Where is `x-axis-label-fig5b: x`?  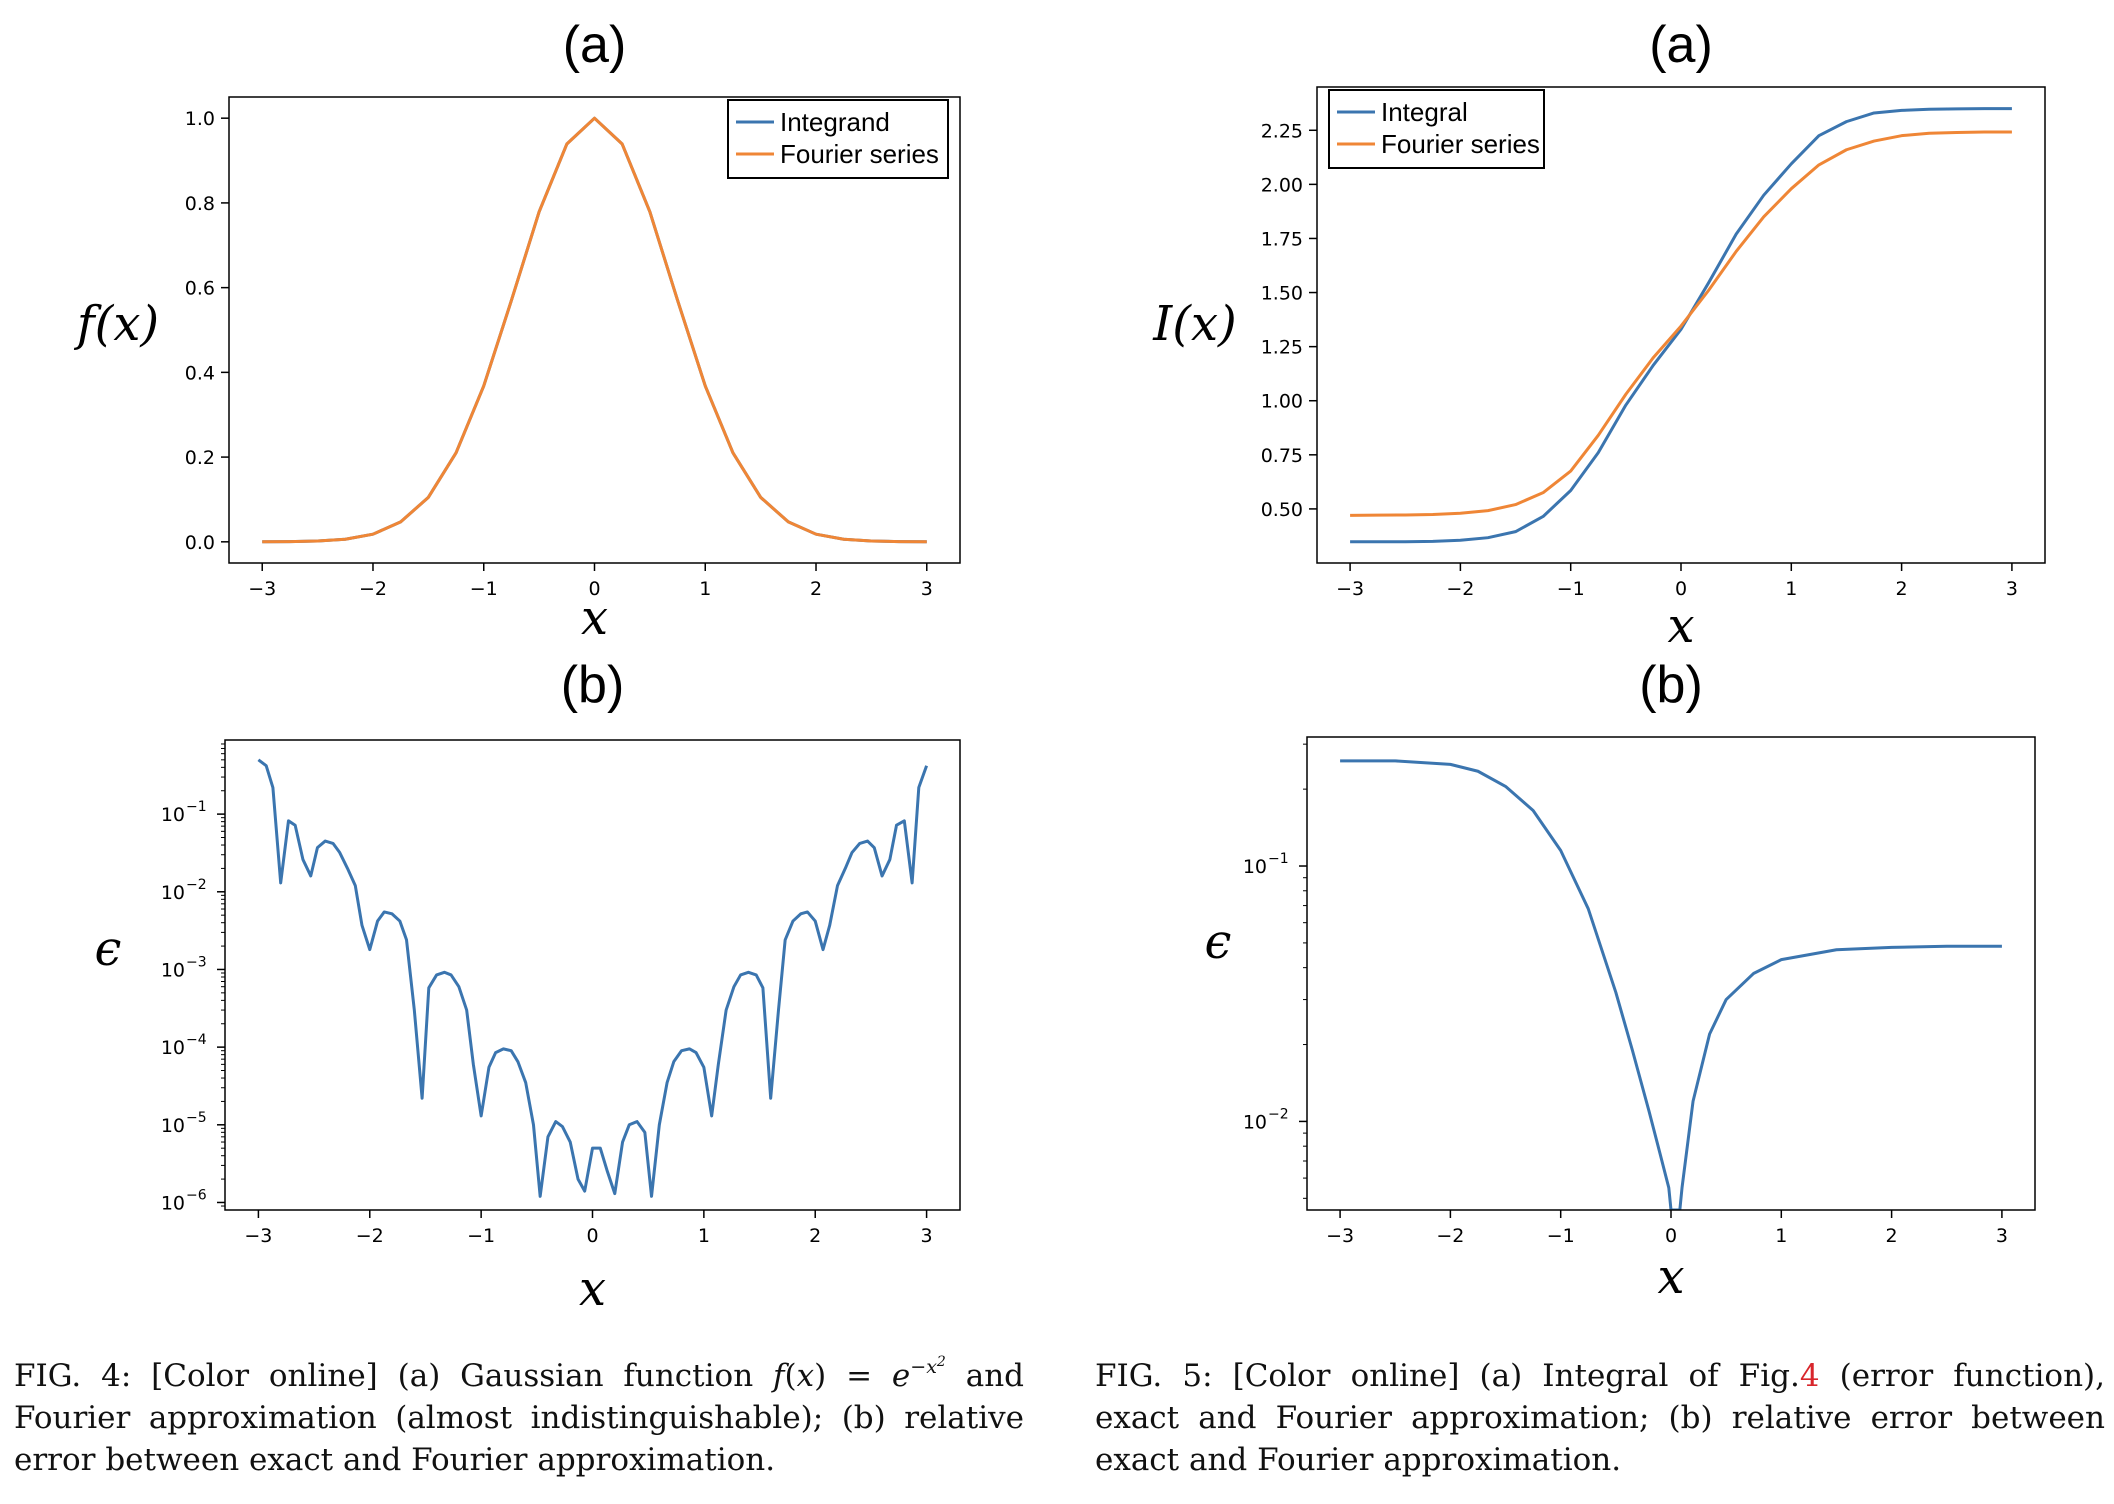
x-axis-label-fig5b: x is located at coordinates (1670, 1277).